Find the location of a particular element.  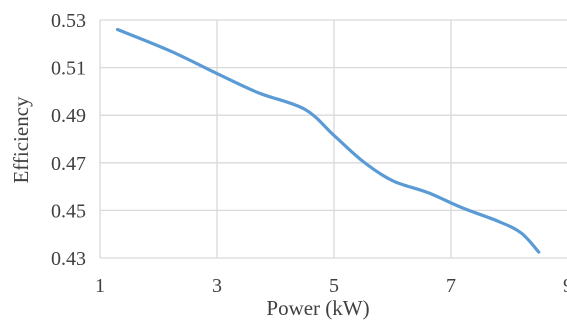

y-tick-label: 0.49 is located at coordinates (68, 116).